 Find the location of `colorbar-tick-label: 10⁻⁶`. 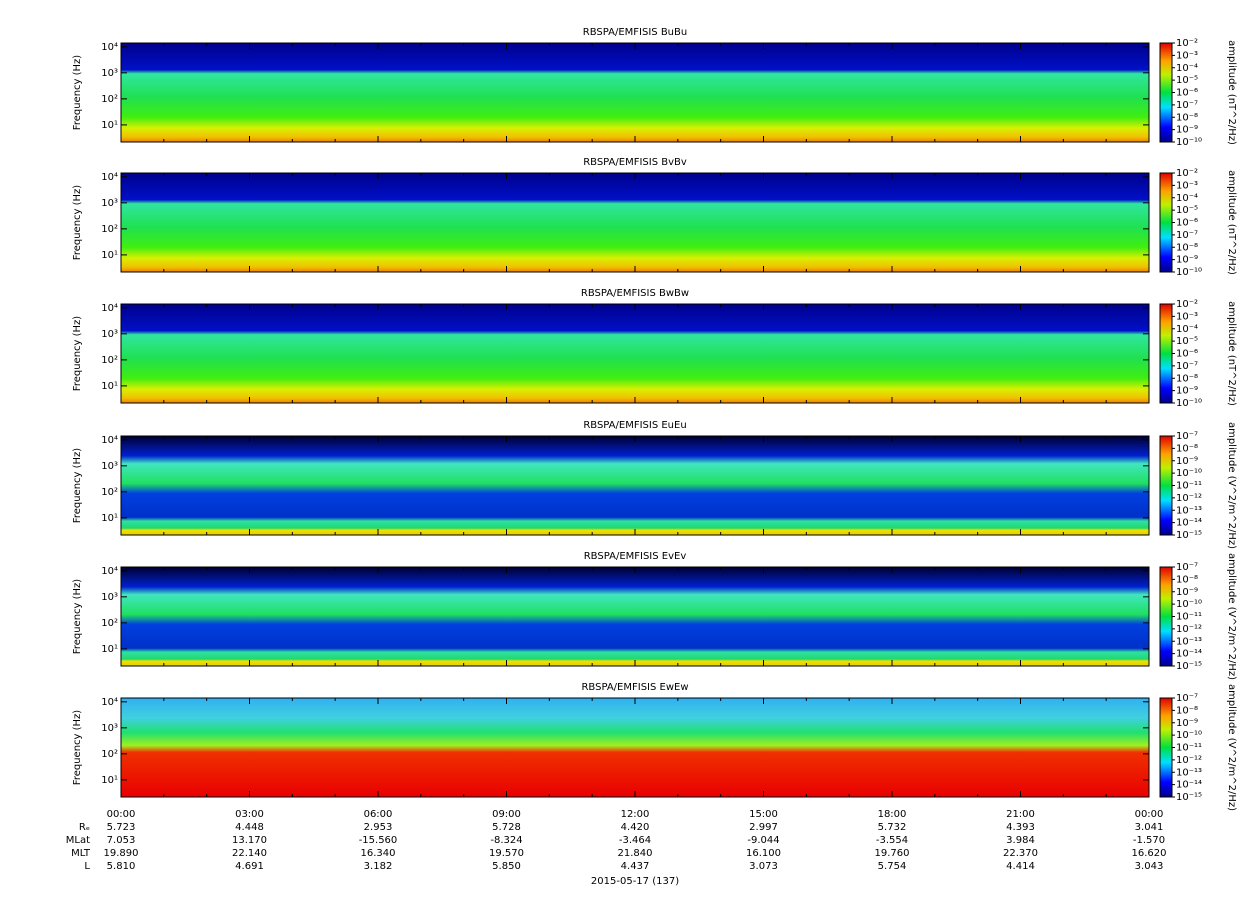

colorbar-tick-label: 10⁻⁶ is located at coordinates (1187, 93).